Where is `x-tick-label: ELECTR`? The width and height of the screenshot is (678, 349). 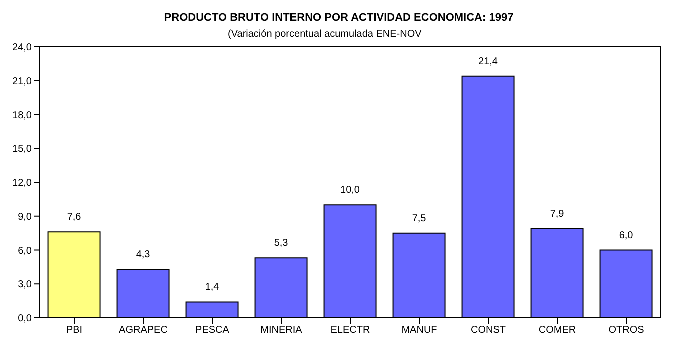 x-tick-label: ELECTR is located at coordinates (350, 330).